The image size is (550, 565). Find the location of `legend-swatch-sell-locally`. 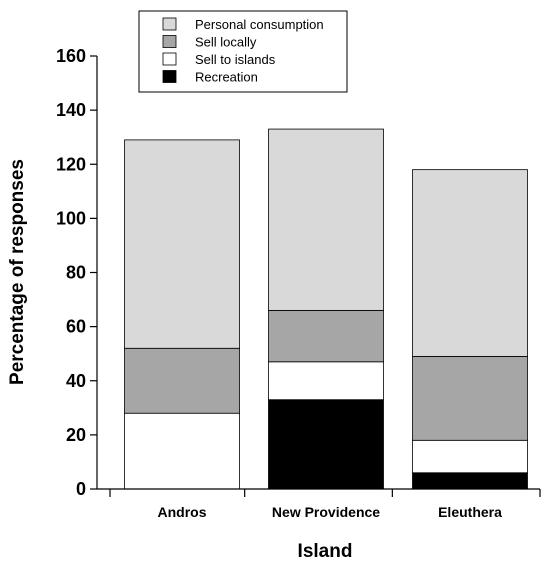

legend-swatch-sell-locally is located at coordinates (169, 41).